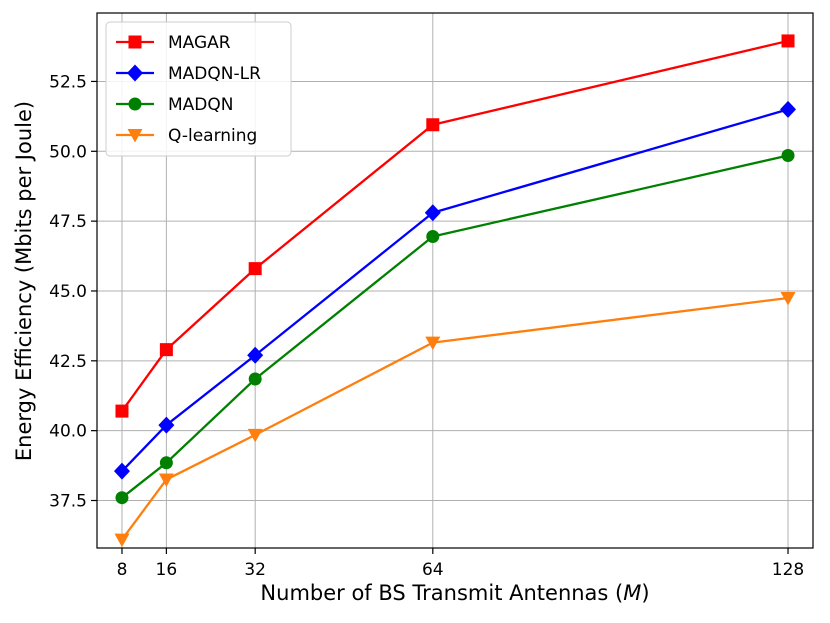  I want to click on legend-entry-q-learning: Q-learning, so click(186, 136).